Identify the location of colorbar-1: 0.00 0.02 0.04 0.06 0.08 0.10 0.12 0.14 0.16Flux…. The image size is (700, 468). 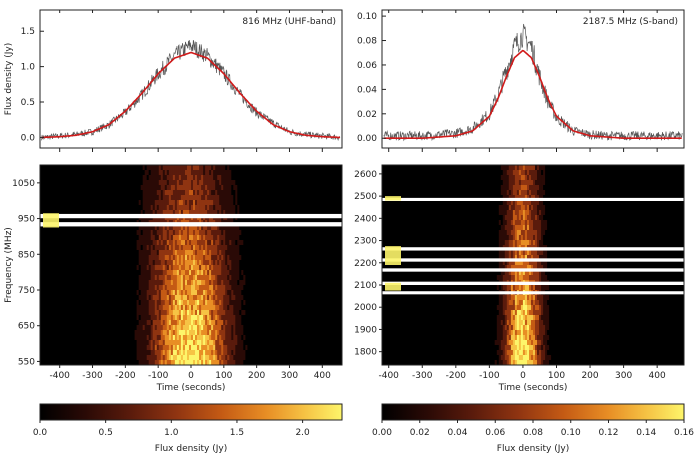
(533, 428).